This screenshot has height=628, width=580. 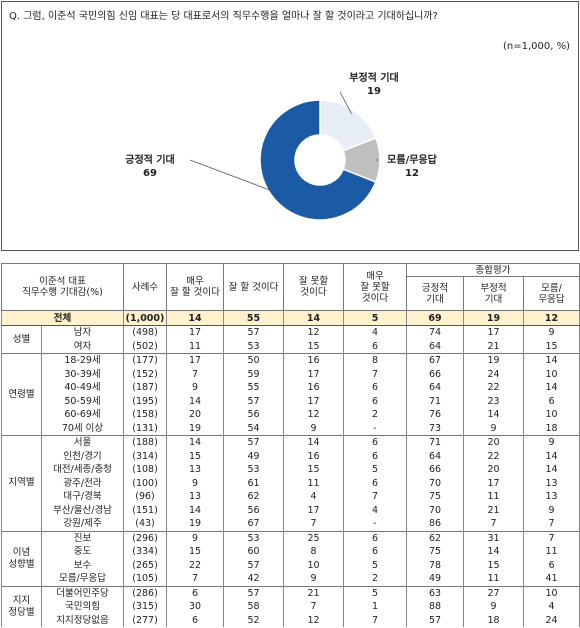 What do you see at coordinates (195, 287) in the screenshot?
I see `header-cell: 매우 잘 할 것이다` at bounding box center [195, 287].